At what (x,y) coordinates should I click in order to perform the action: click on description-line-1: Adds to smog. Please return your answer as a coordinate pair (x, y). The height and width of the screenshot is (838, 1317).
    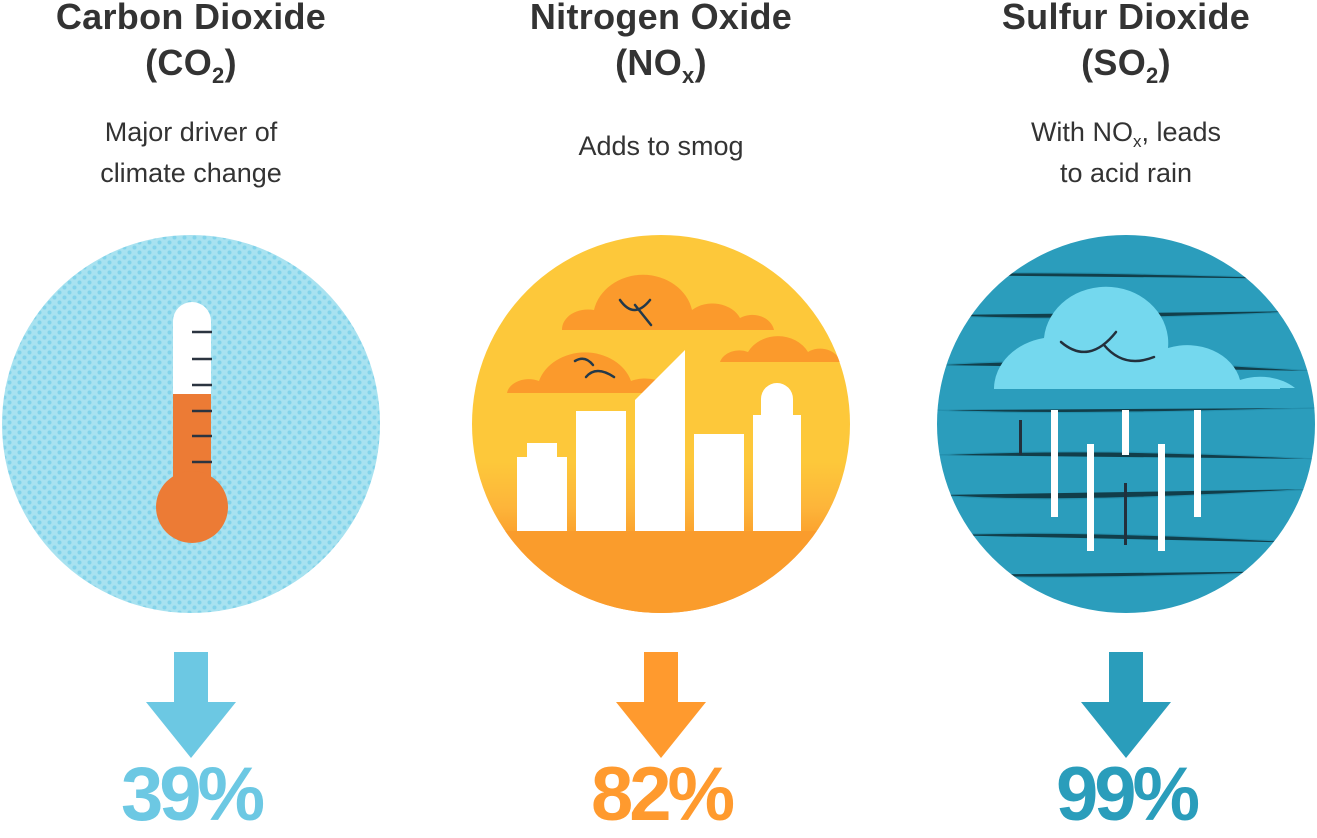
    Looking at the image, I should click on (661, 146).